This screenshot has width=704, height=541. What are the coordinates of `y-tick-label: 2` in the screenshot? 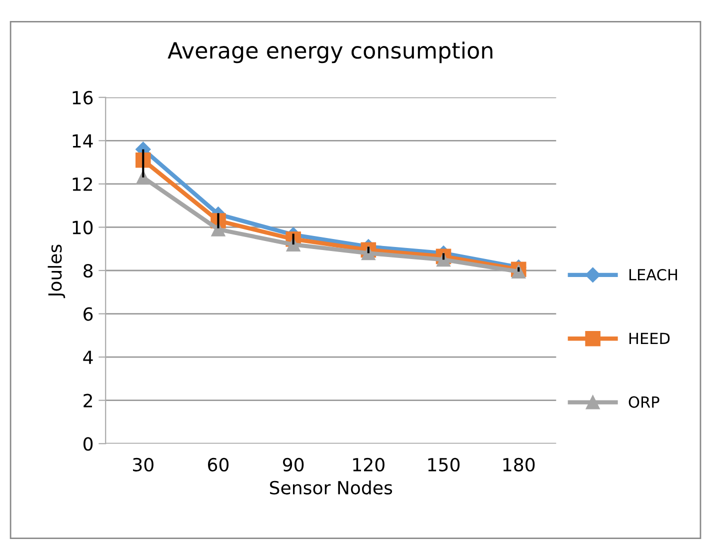 It's located at (88, 401).